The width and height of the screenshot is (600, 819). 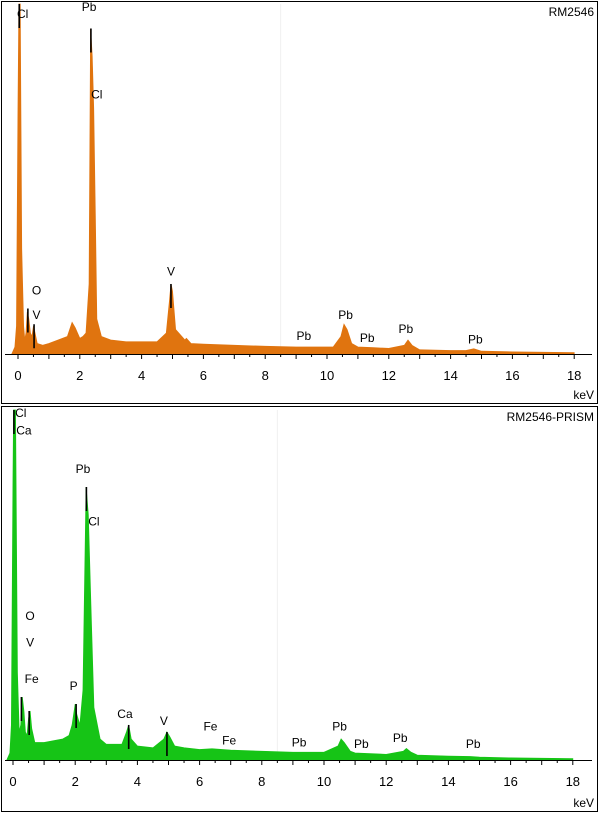 I want to click on peak-label-p: P, so click(x=74, y=686).